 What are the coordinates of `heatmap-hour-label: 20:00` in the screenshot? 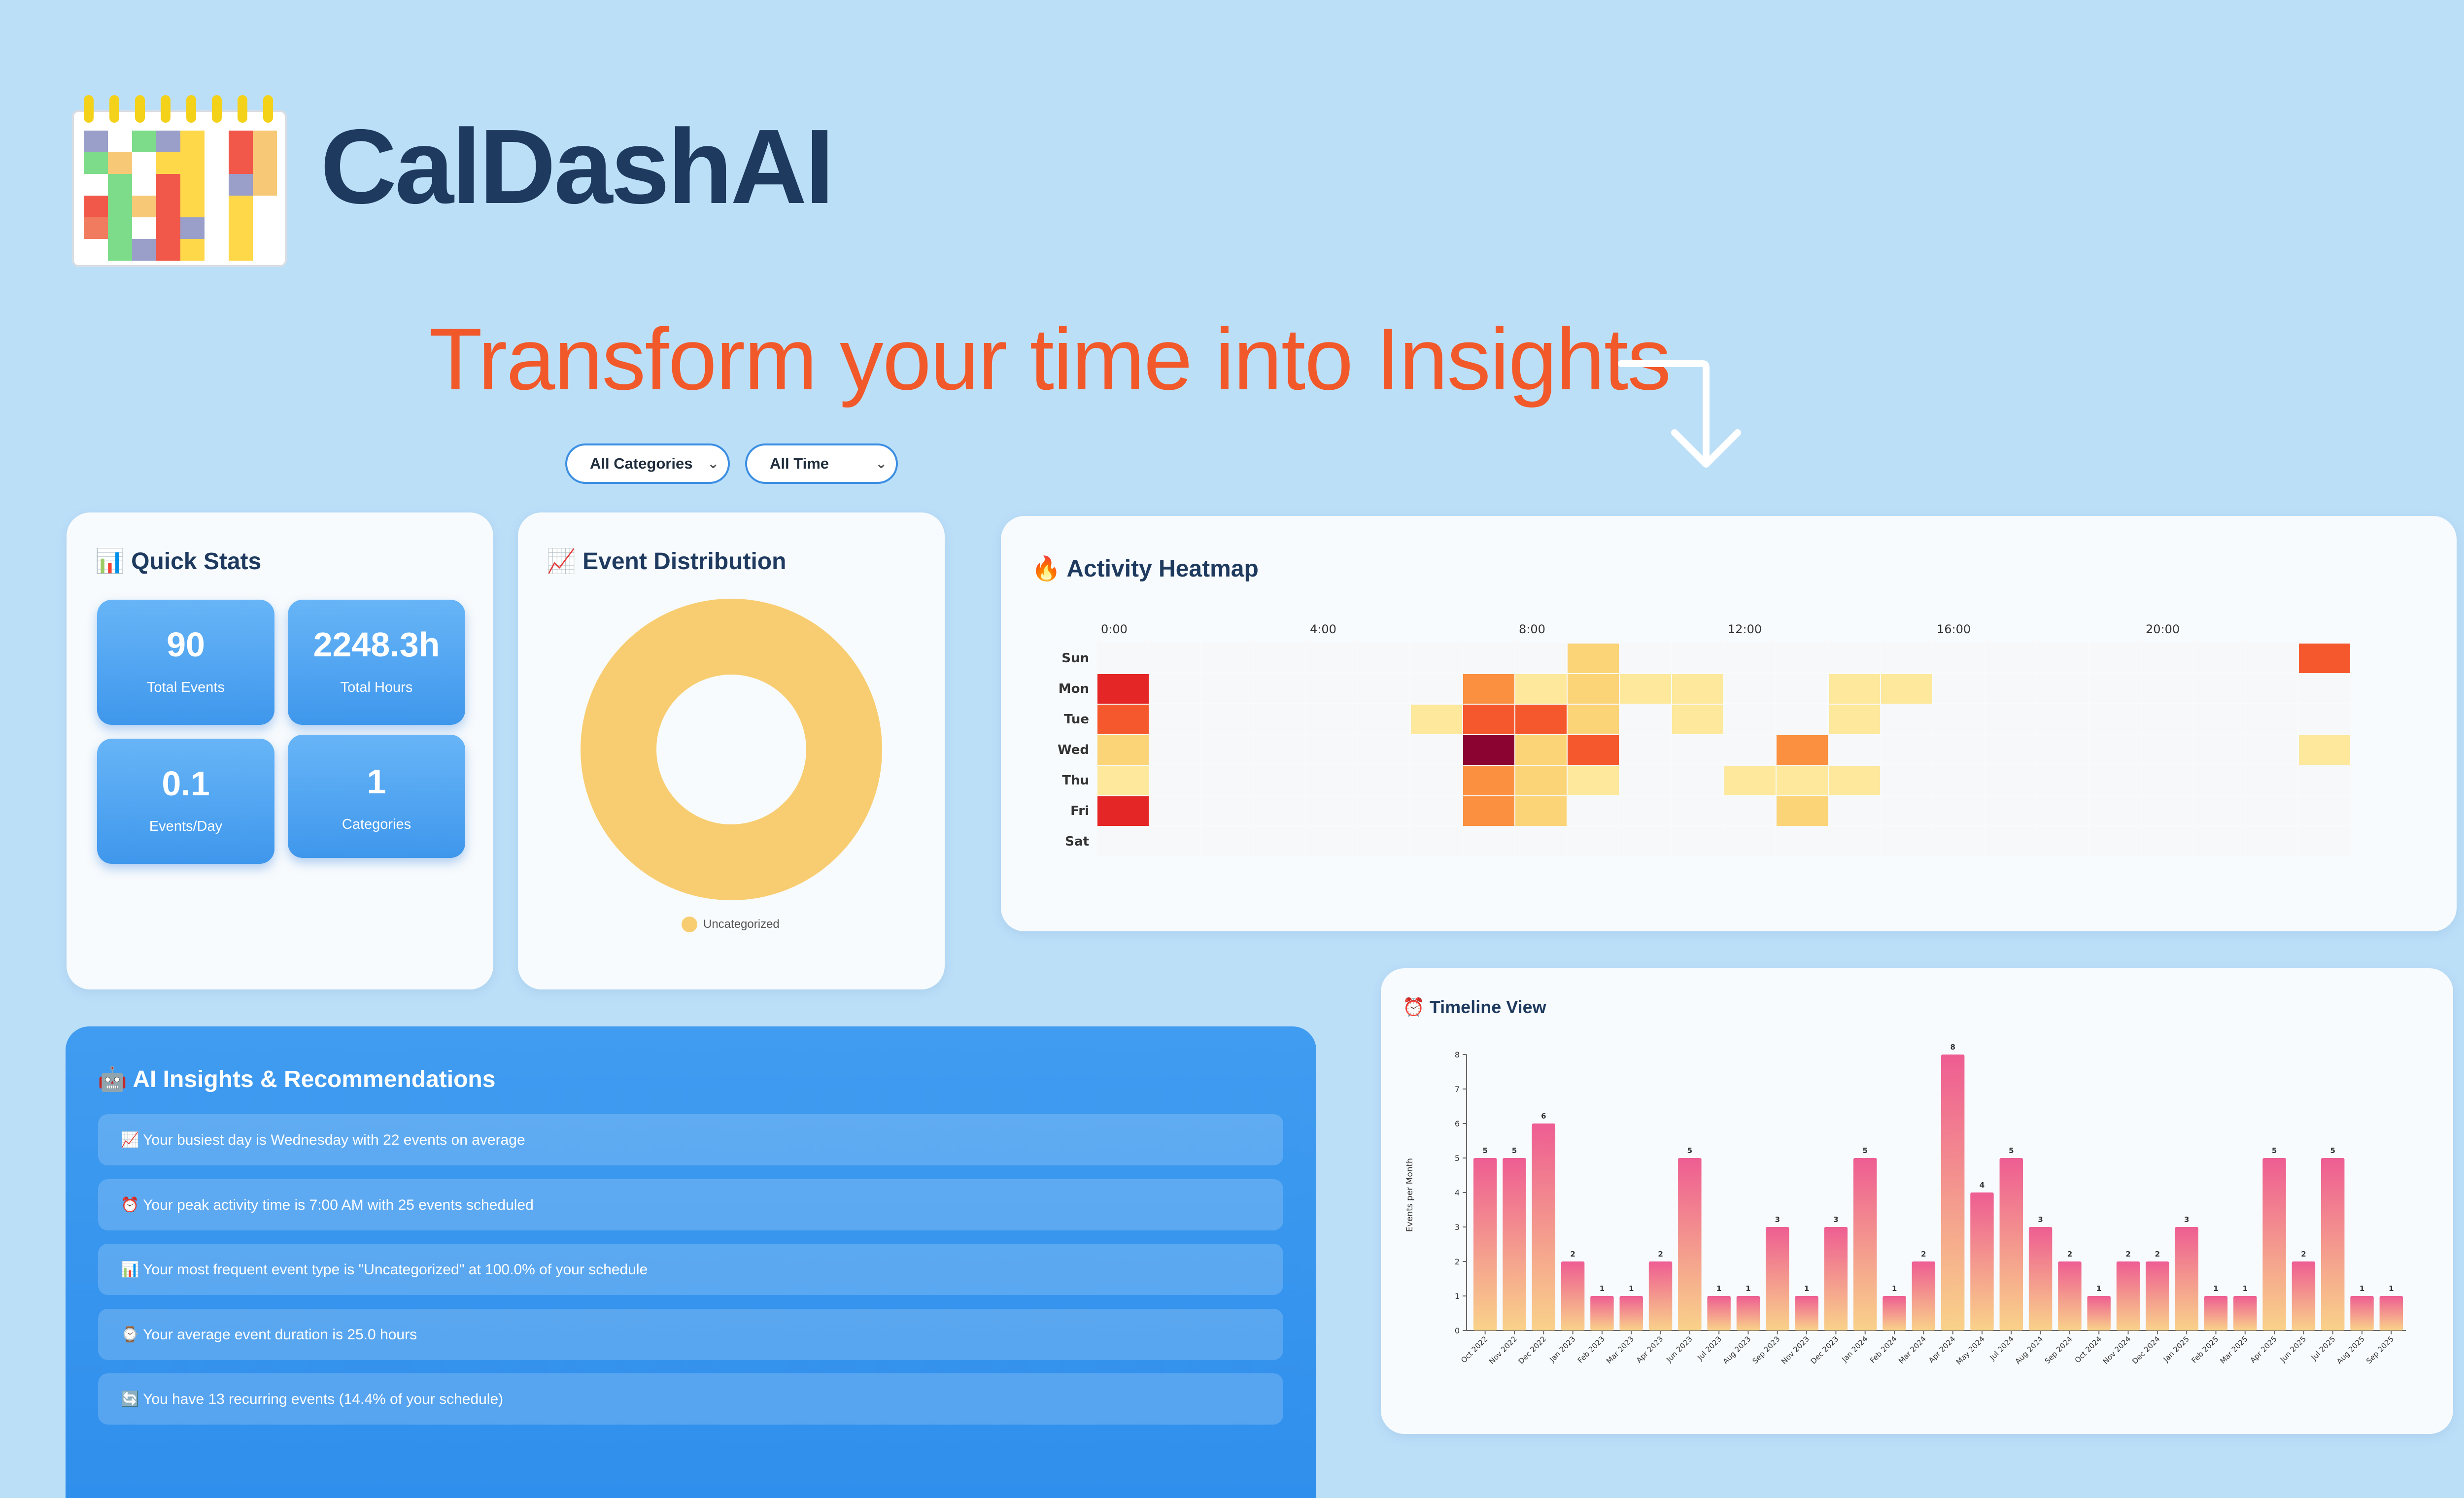 It's located at (2163, 629).